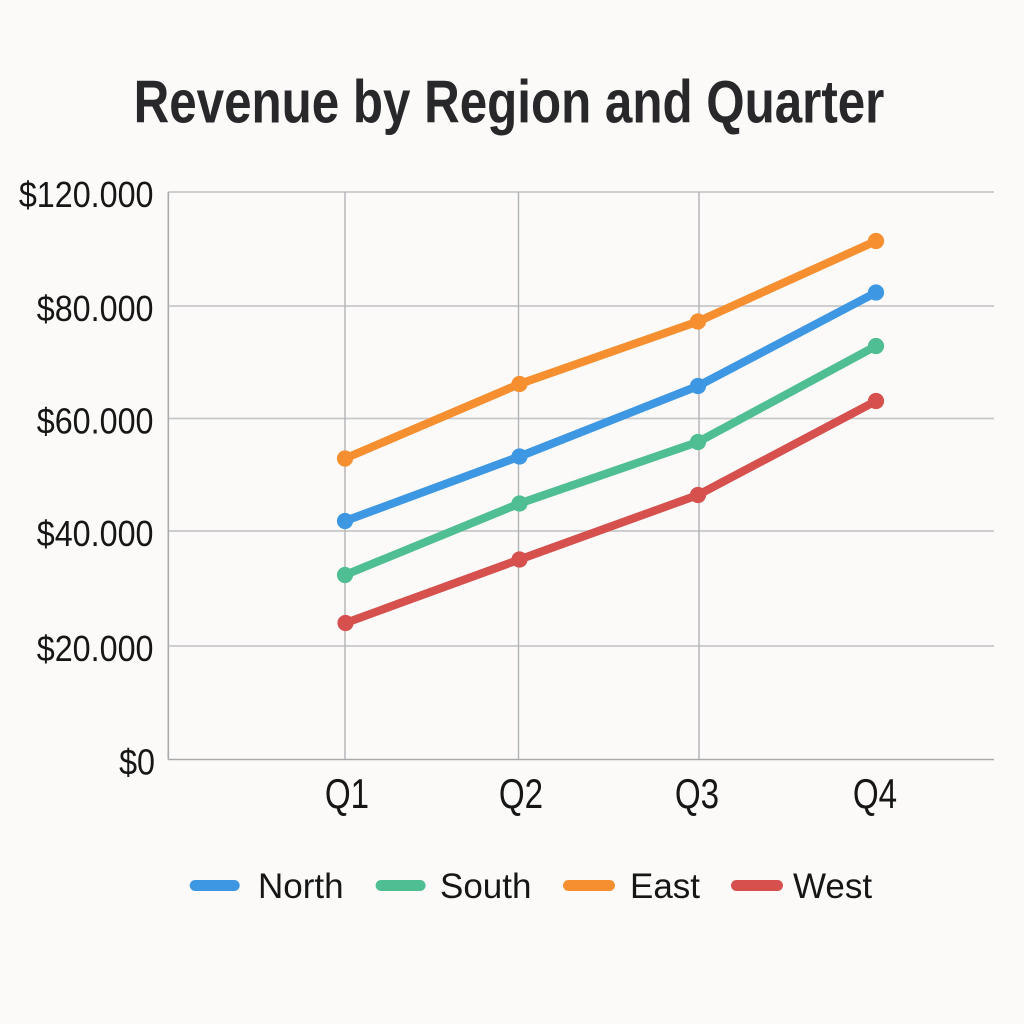 The image size is (1024, 1024). What do you see at coordinates (347, 794) in the screenshot?
I see `svg-text: Q1` at bounding box center [347, 794].